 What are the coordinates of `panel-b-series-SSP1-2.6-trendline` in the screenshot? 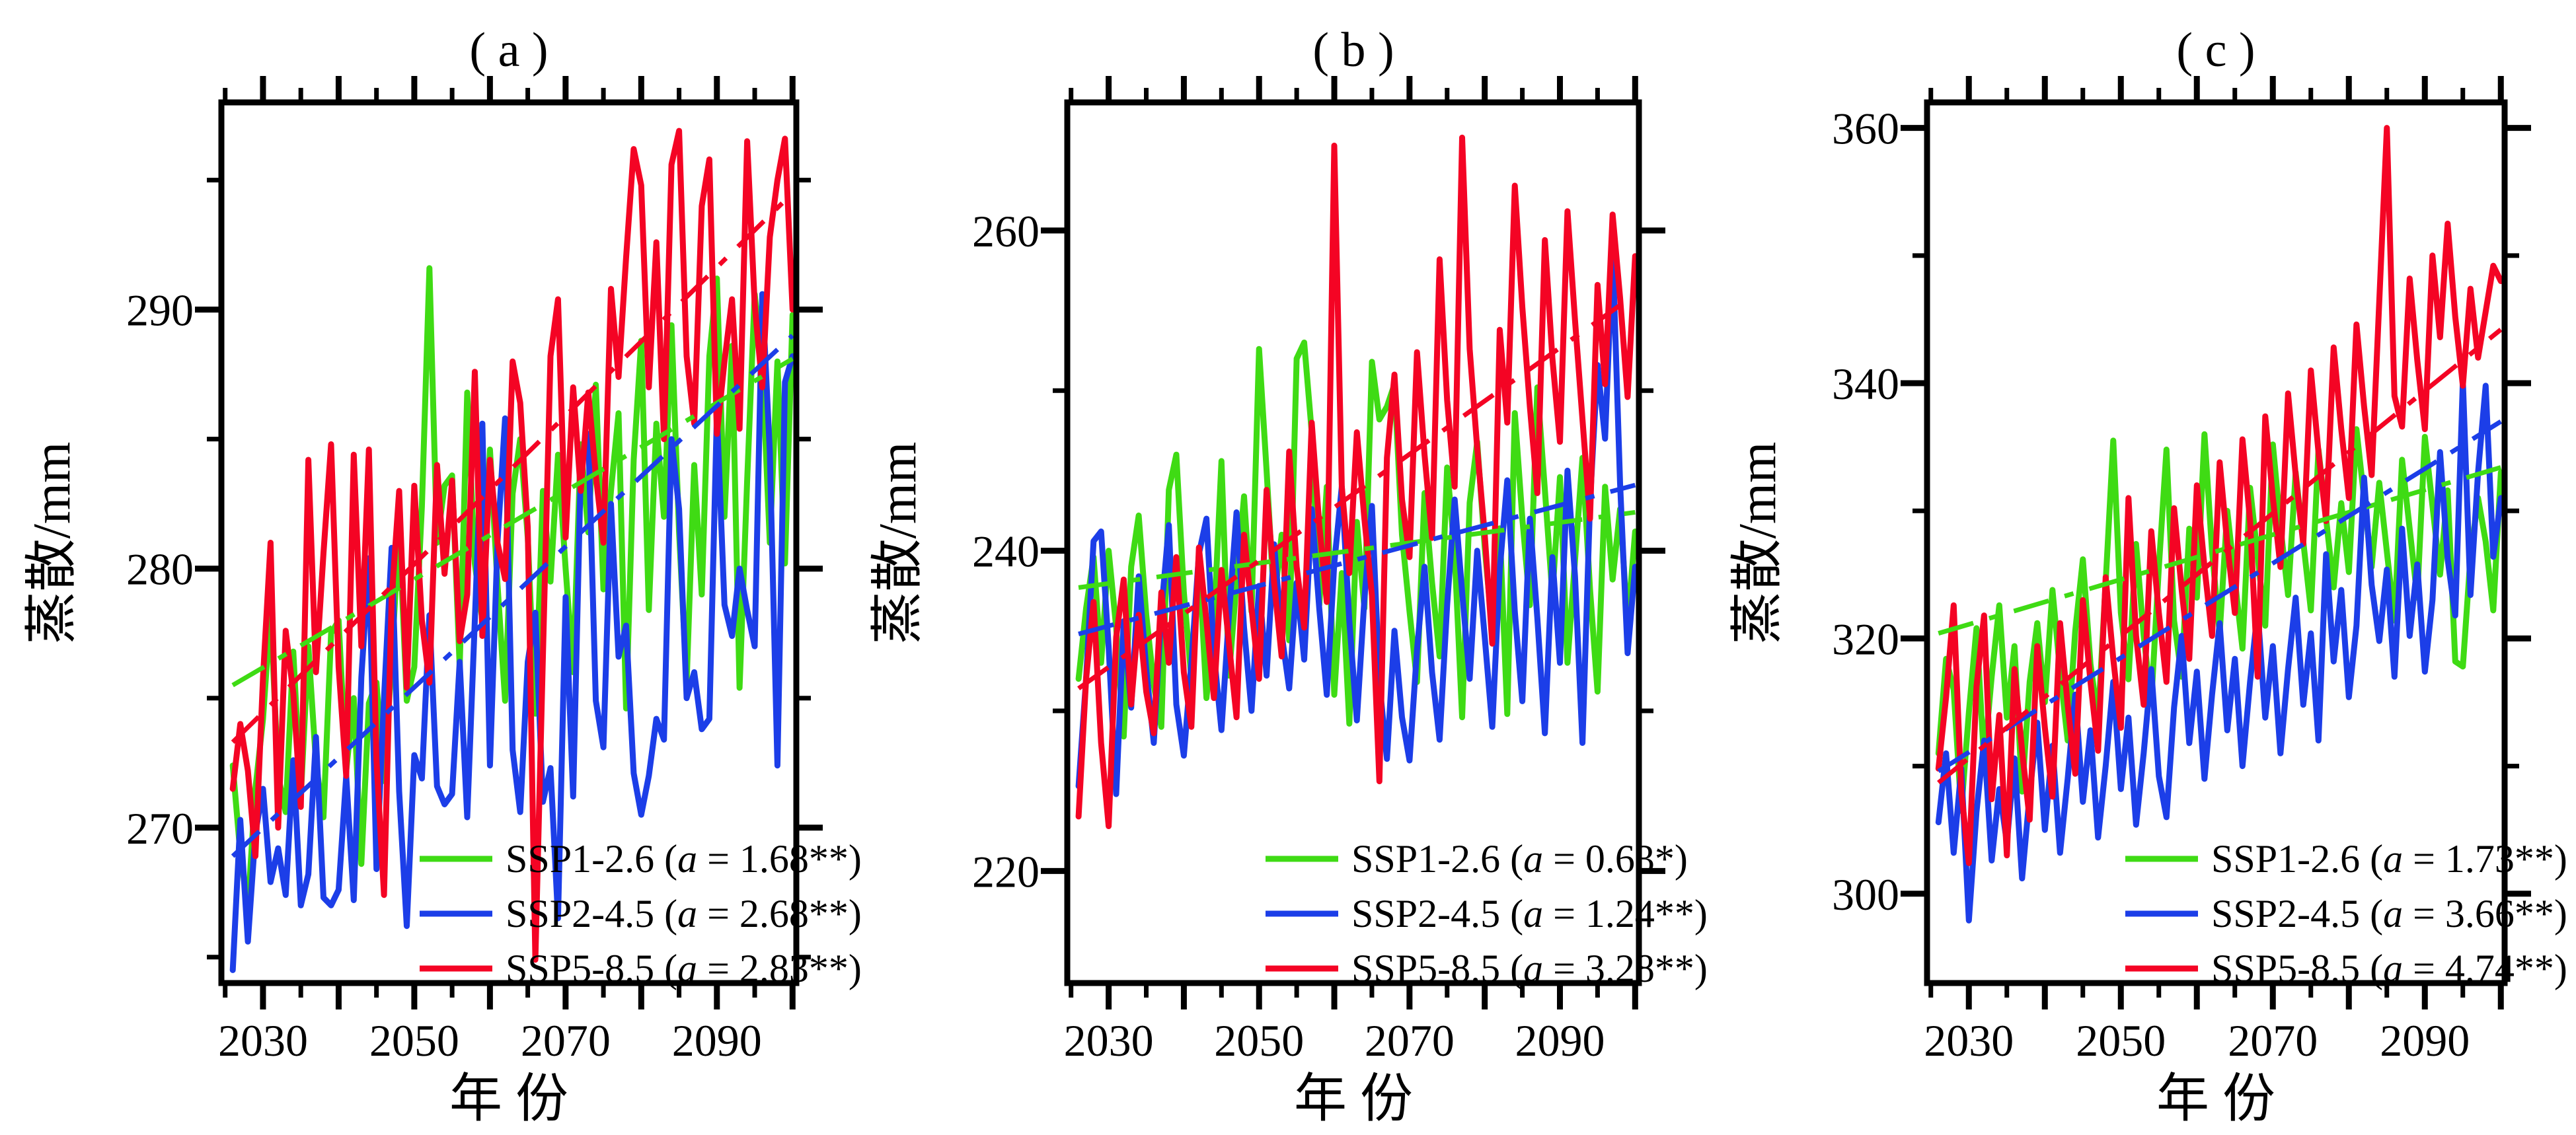 It's located at (1357, 549).